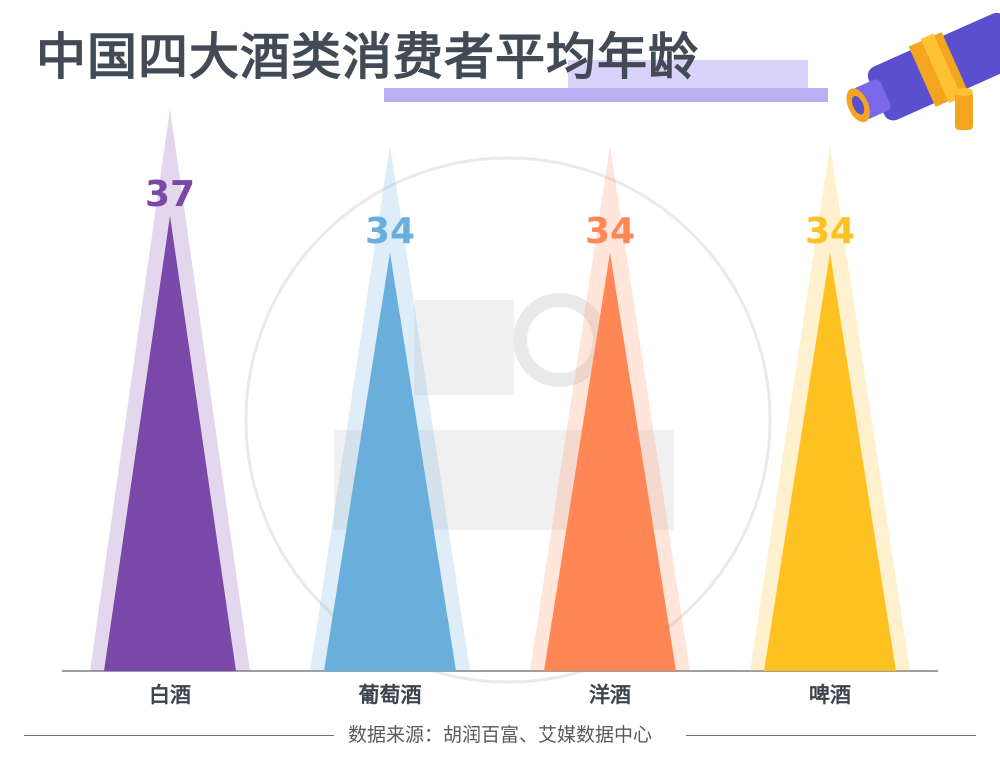  What do you see at coordinates (610, 695) in the screenshot?
I see `category-label-3: 洋酒` at bounding box center [610, 695].